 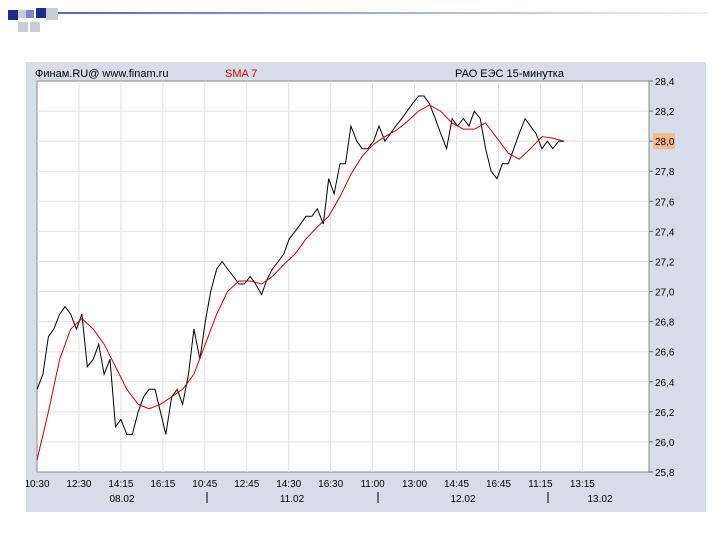 What do you see at coordinates (665, 262) in the screenshot?
I see `y-tick-label: 27,2` at bounding box center [665, 262].